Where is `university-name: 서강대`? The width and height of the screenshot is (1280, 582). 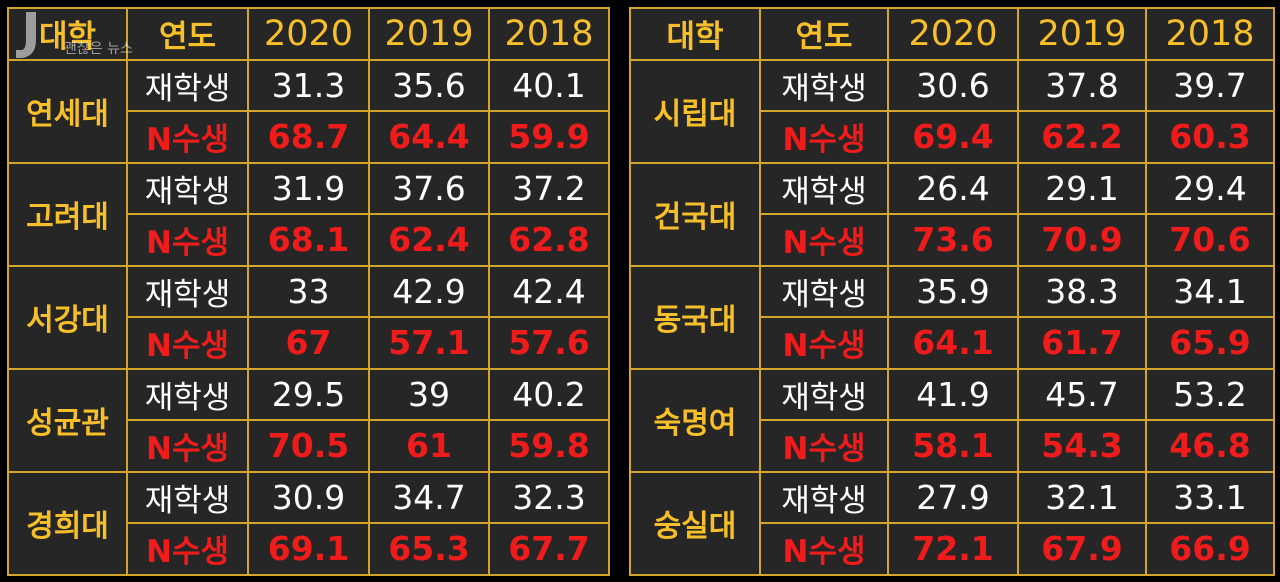 university-name: 서강대 is located at coordinates (67, 317).